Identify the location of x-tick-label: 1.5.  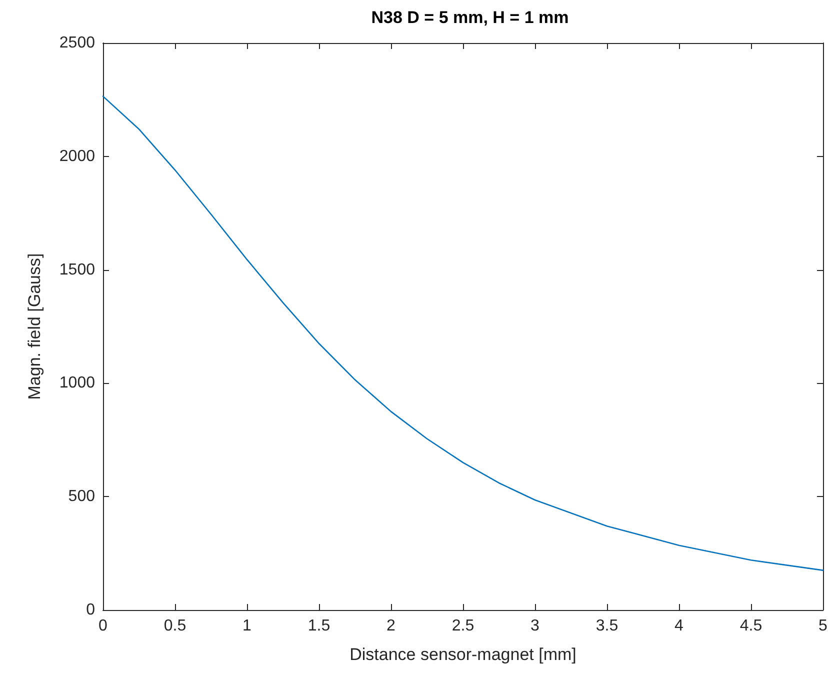
(319, 626).